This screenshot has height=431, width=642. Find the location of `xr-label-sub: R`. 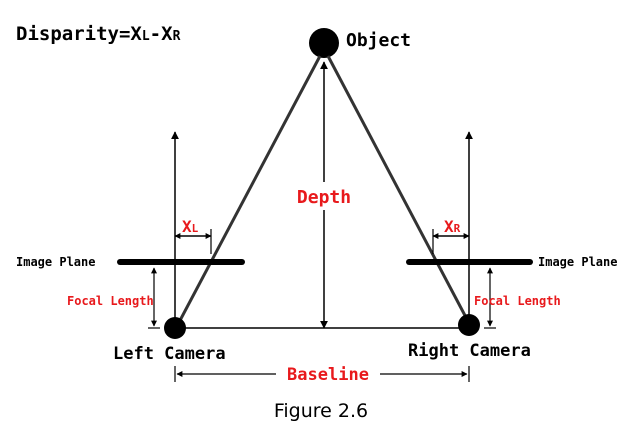

xr-label-sub: R is located at coordinates (457, 228).